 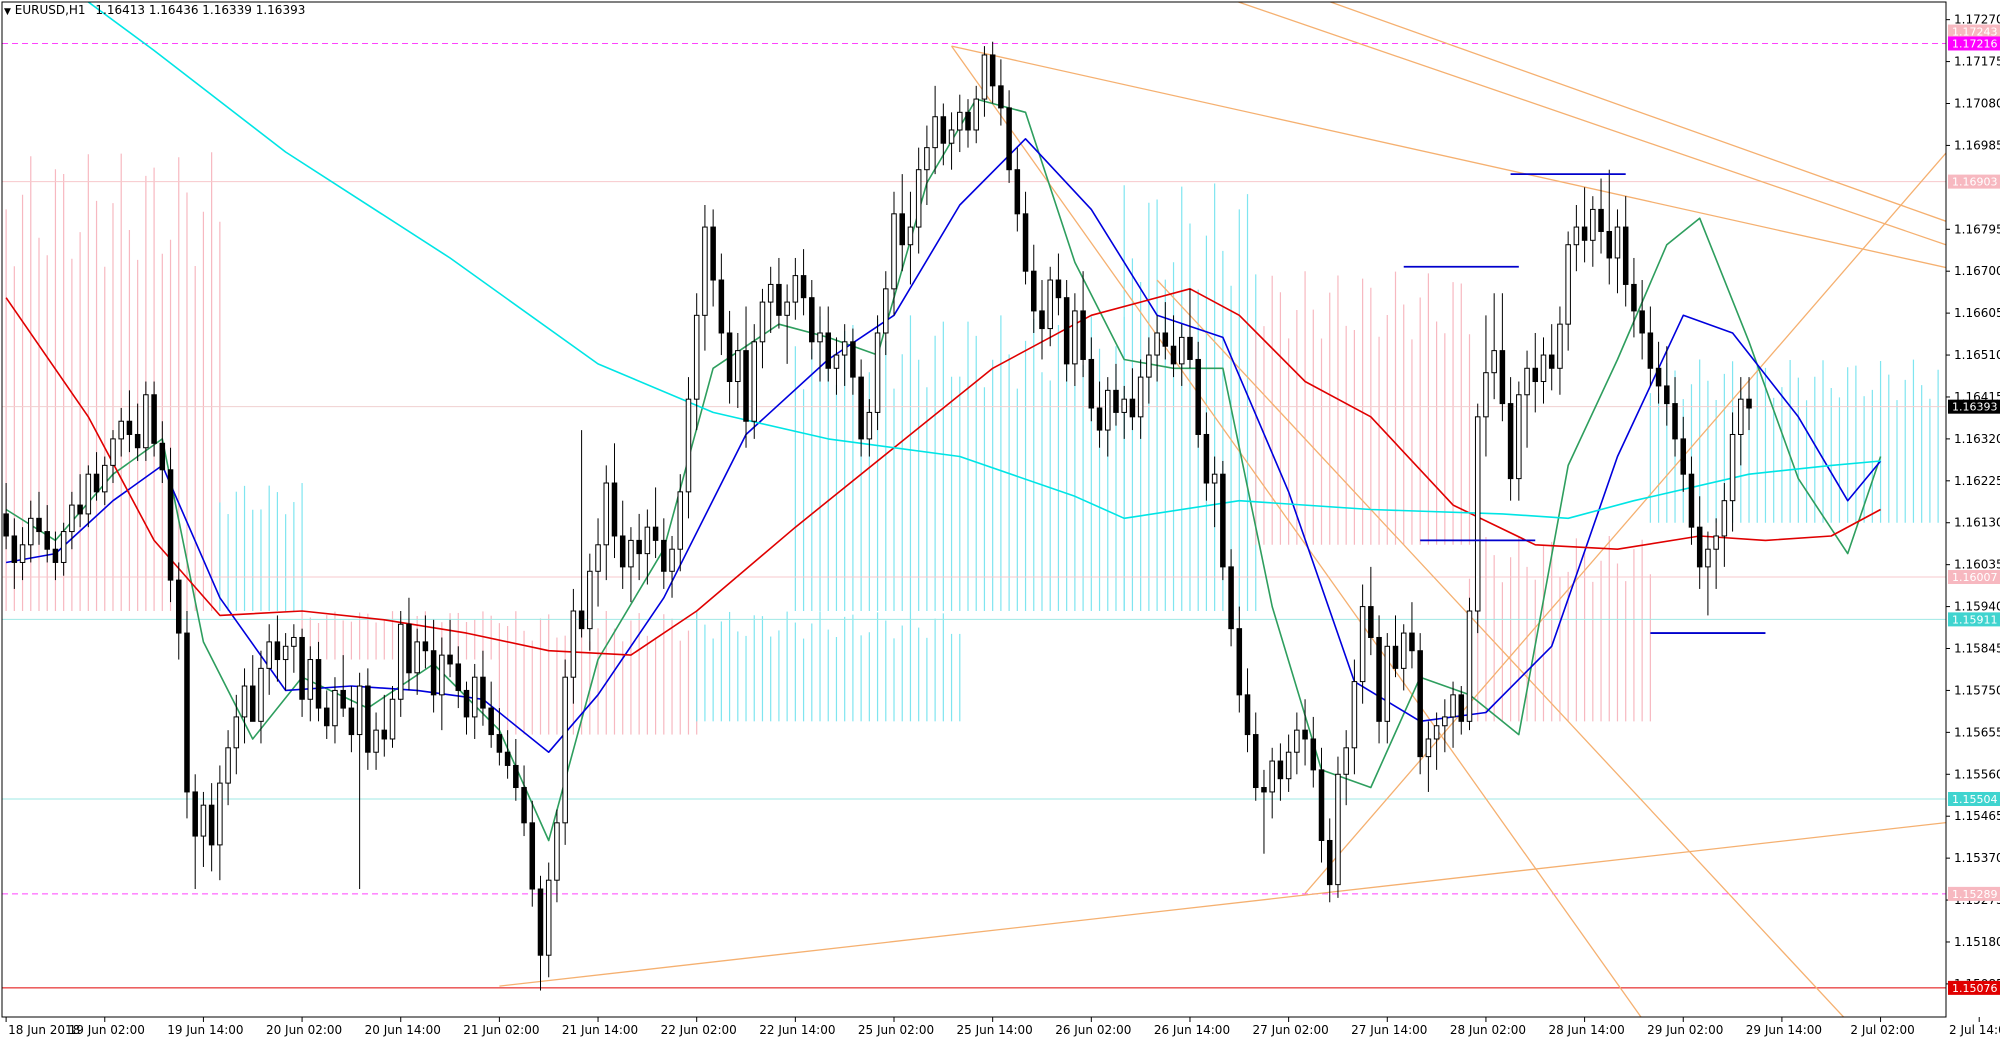 What do you see at coordinates (1977, 271) in the screenshot?
I see `y-tick-label: 1.16700` at bounding box center [1977, 271].